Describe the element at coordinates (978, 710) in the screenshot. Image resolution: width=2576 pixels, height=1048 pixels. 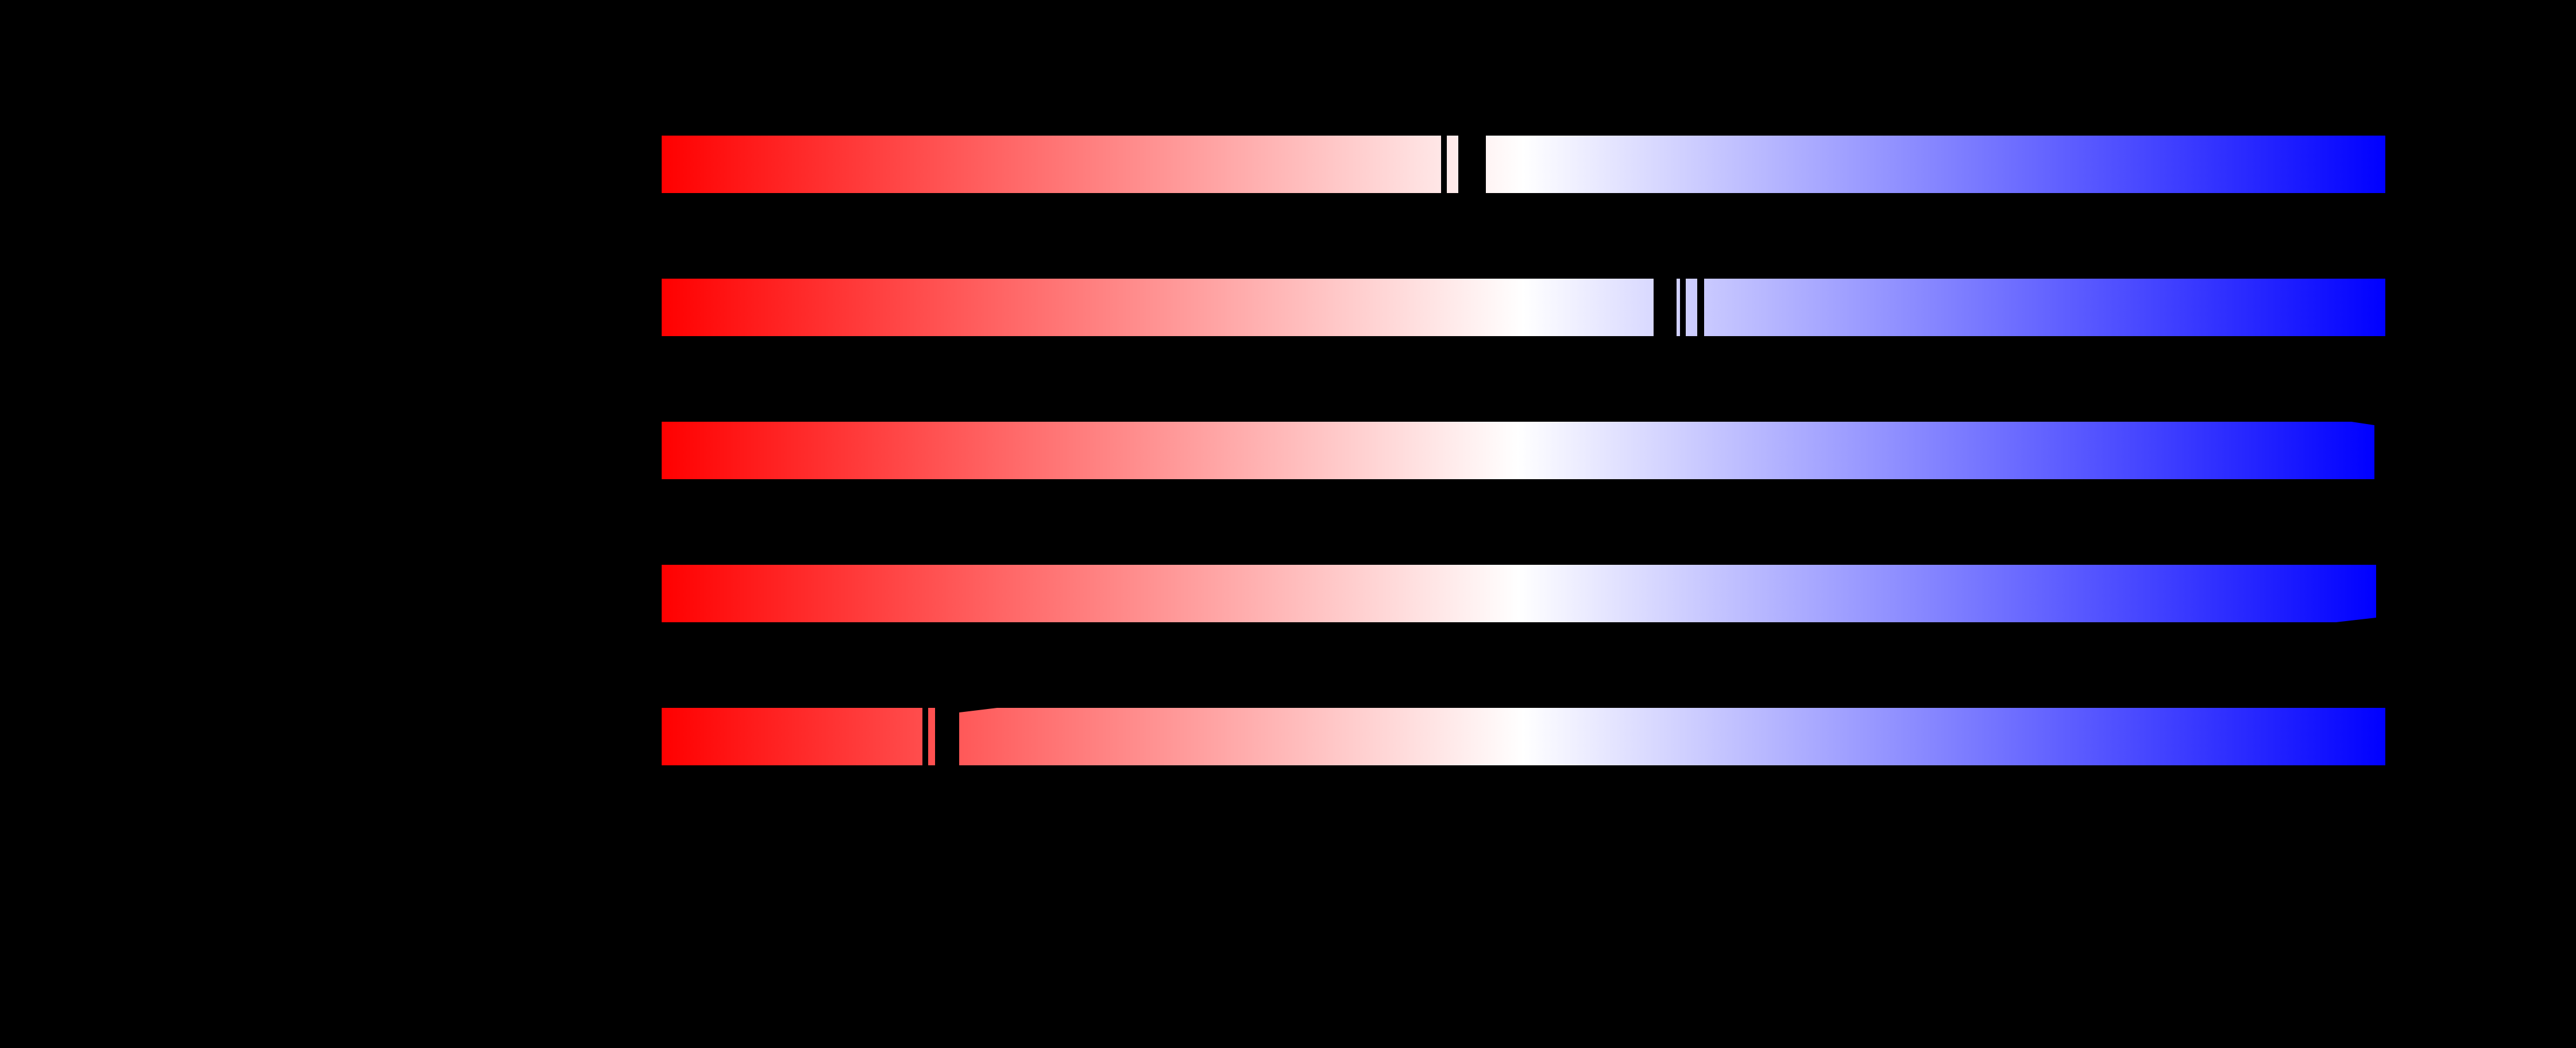
I see `corner-notch-top-after-marker` at that location.